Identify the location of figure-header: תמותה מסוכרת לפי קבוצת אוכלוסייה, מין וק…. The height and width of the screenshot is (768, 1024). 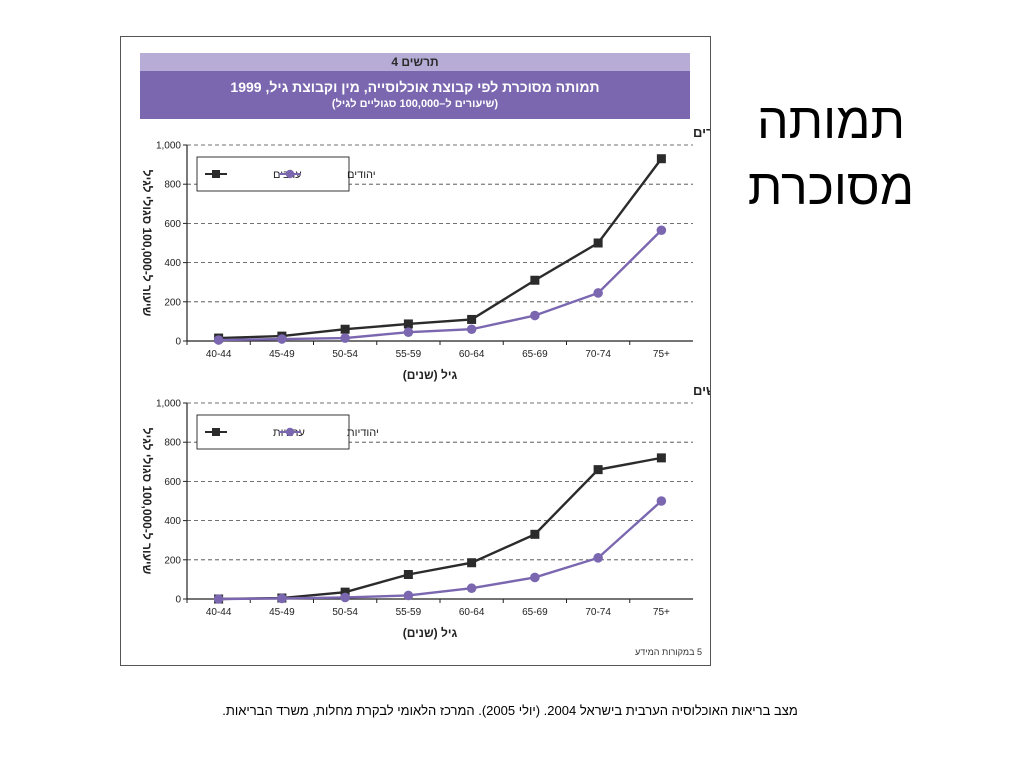
(415, 95).